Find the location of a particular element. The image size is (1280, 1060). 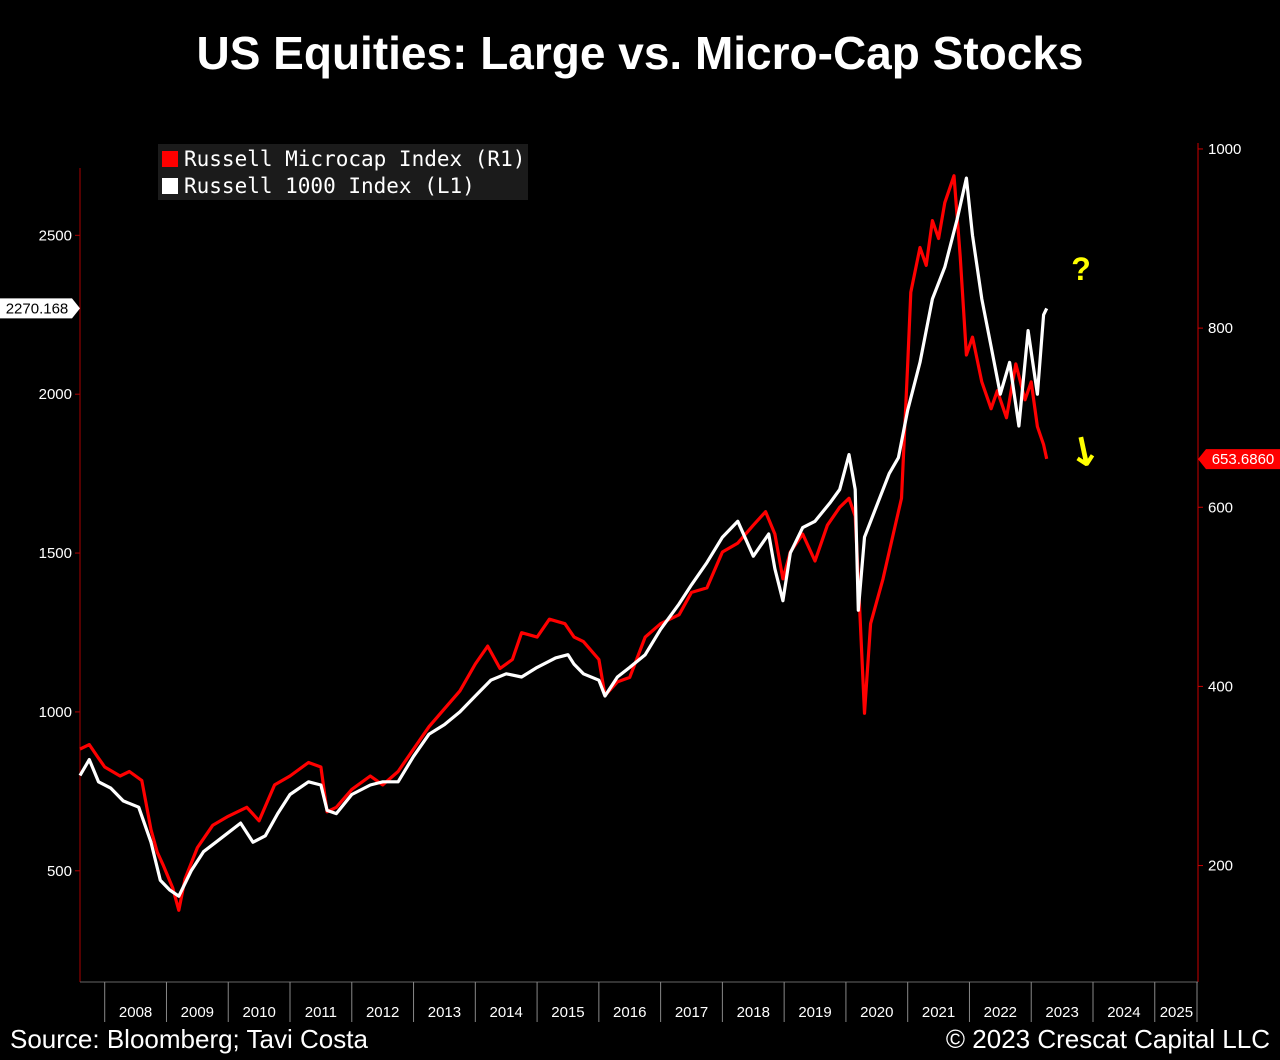

right-last-value-tag is located at coordinates (1239, 459).